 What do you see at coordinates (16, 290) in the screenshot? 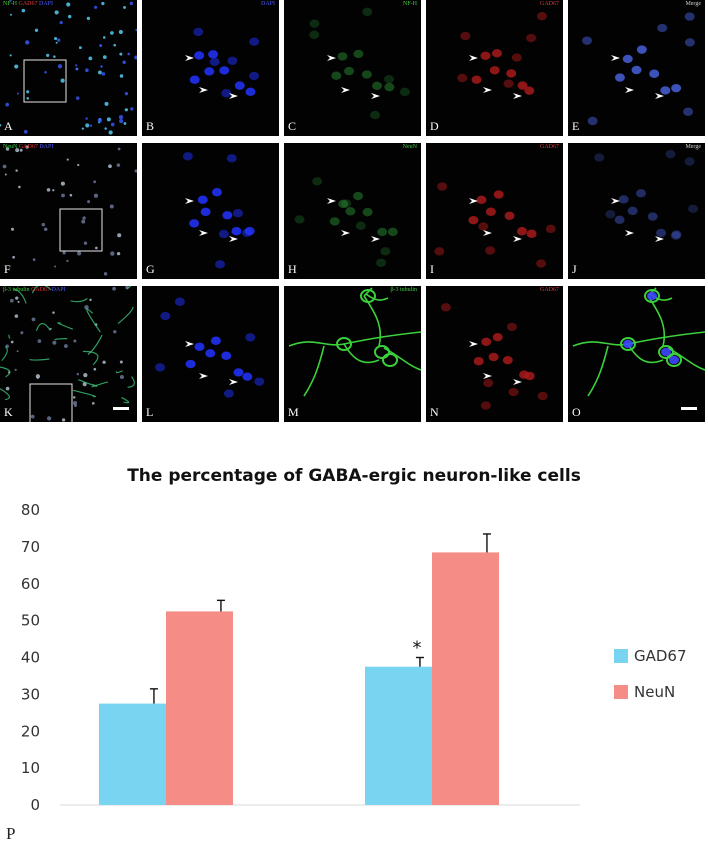
I see `stain-label: β-3 tubulin` at bounding box center [16, 290].